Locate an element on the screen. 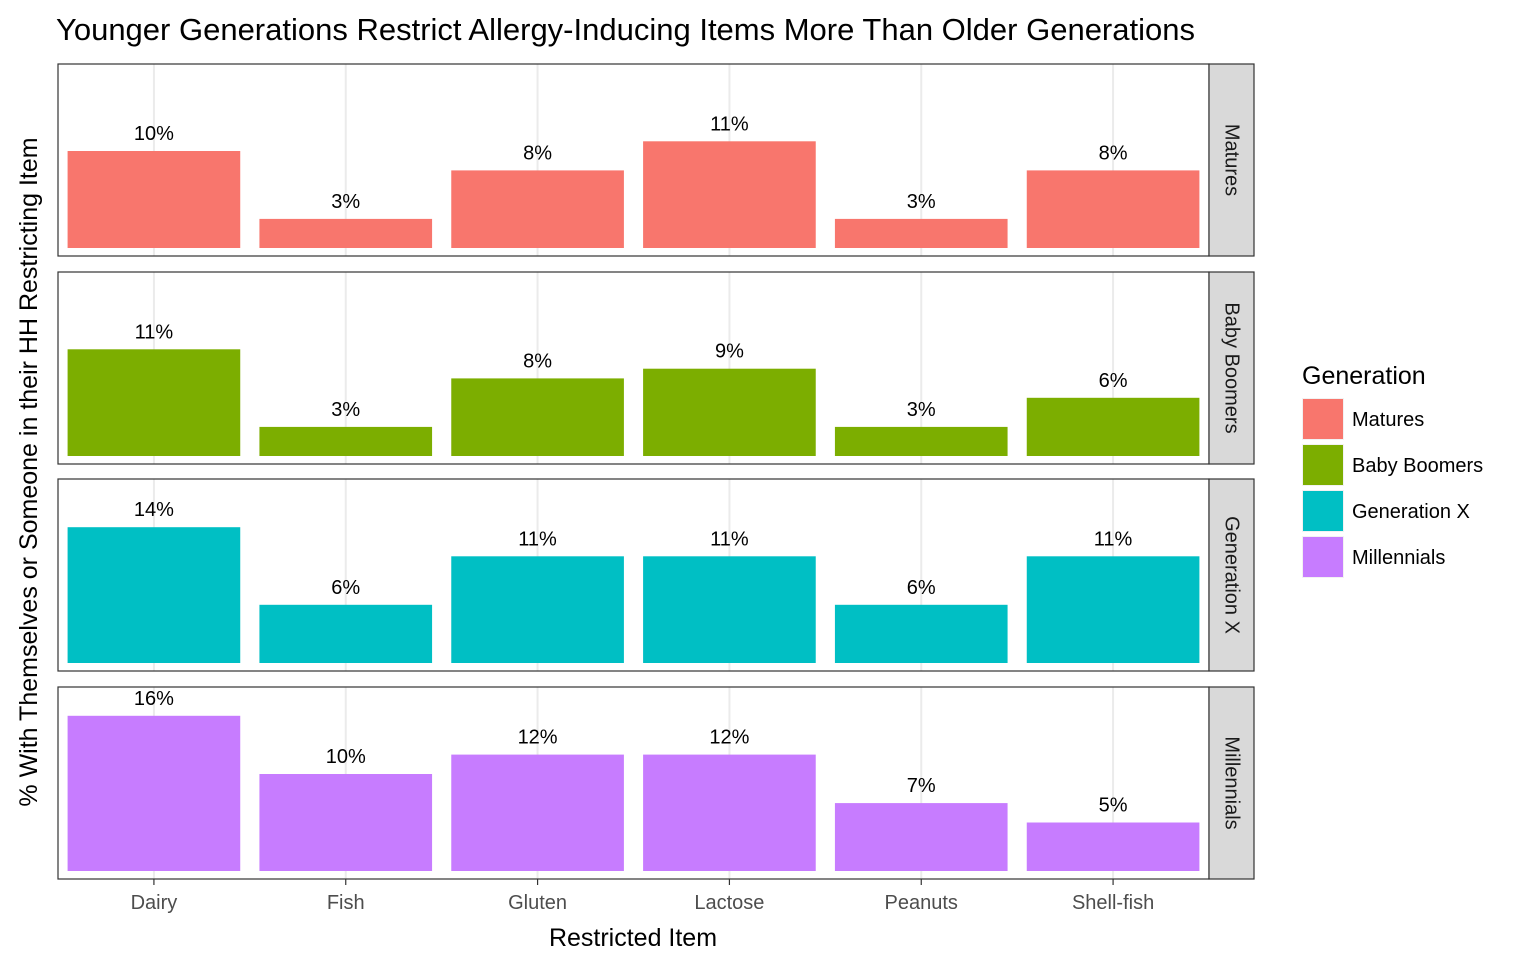 This screenshot has height=965, width=1536. facet-strip-label: Baby Boomers is located at coordinates (1232, 367).